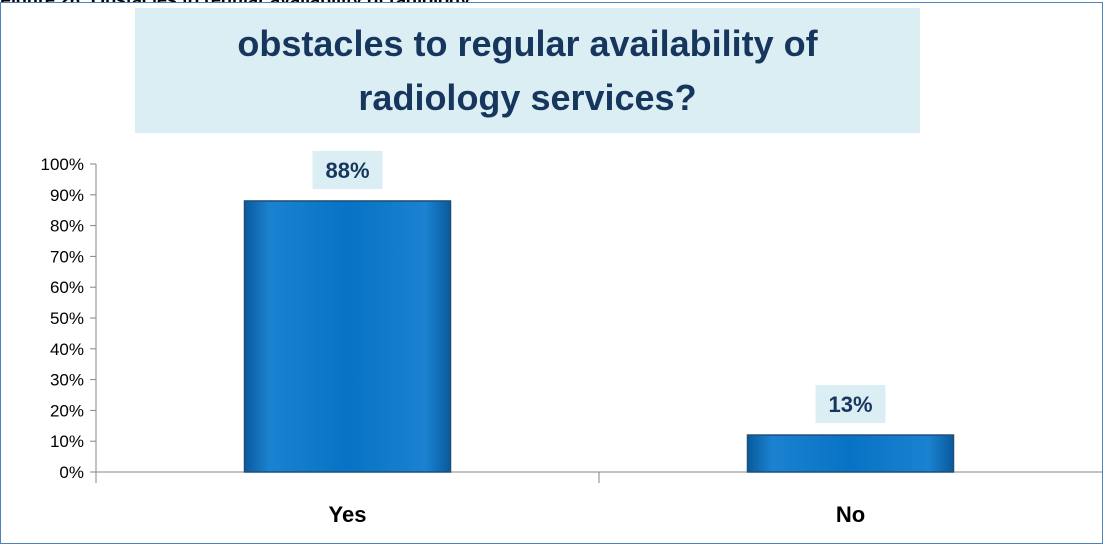 The image size is (1105, 545). What do you see at coordinates (67, 318) in the screenshot?
I see `y-tick-label: 50%` at bounding box center [67, 318].